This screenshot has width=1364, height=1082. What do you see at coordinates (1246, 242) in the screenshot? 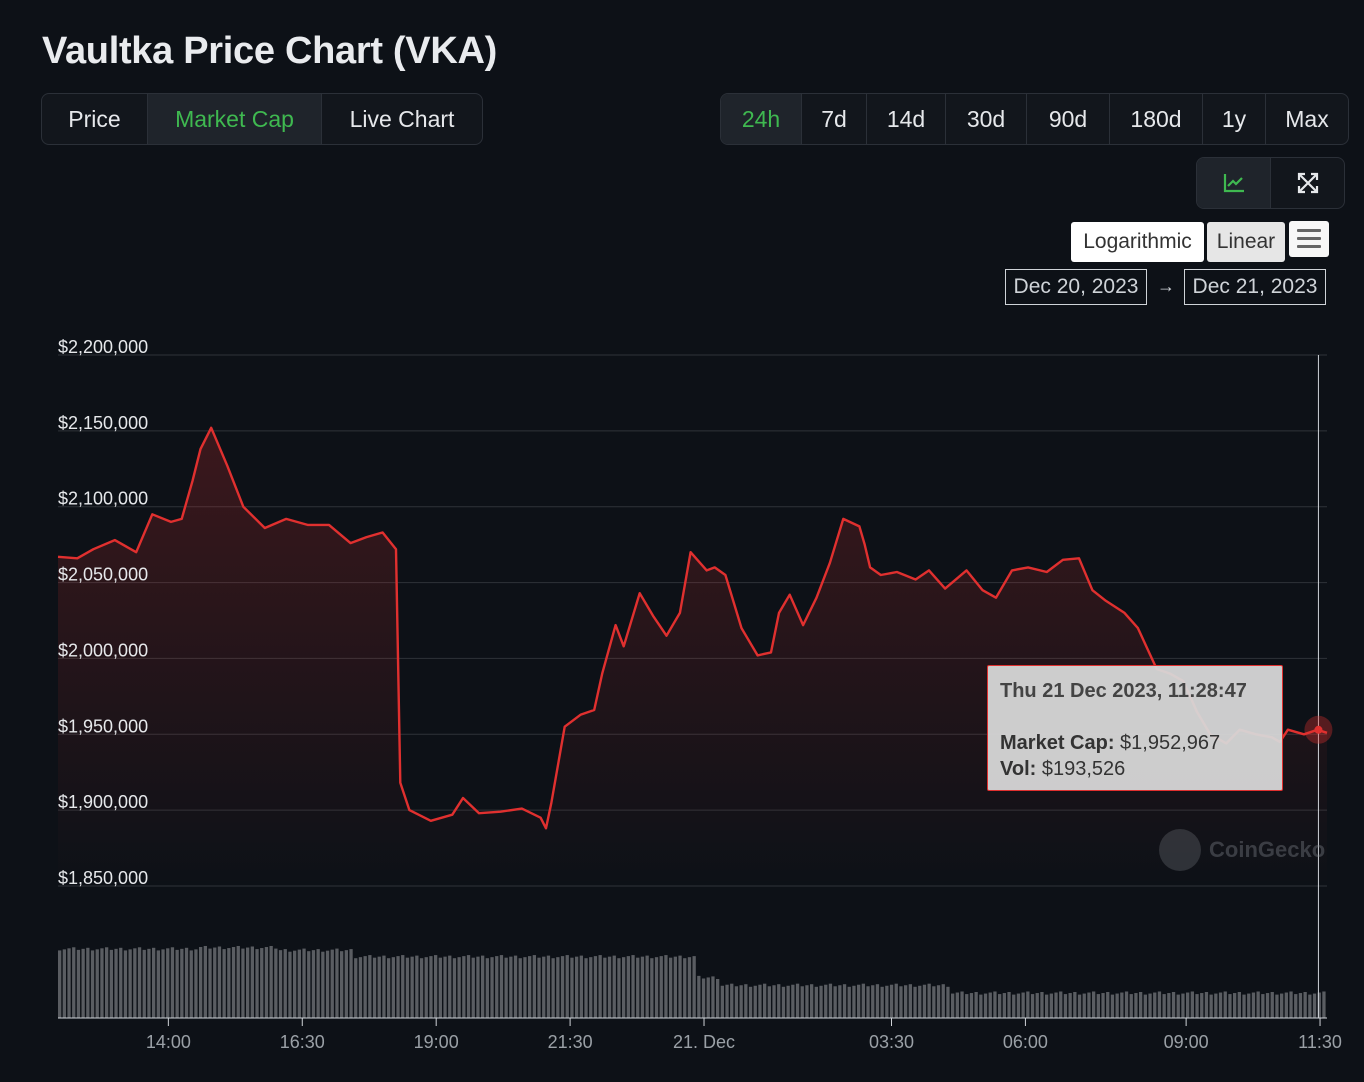
I see `scale-linear-button: Linear` at bounding box center [1246, 242].